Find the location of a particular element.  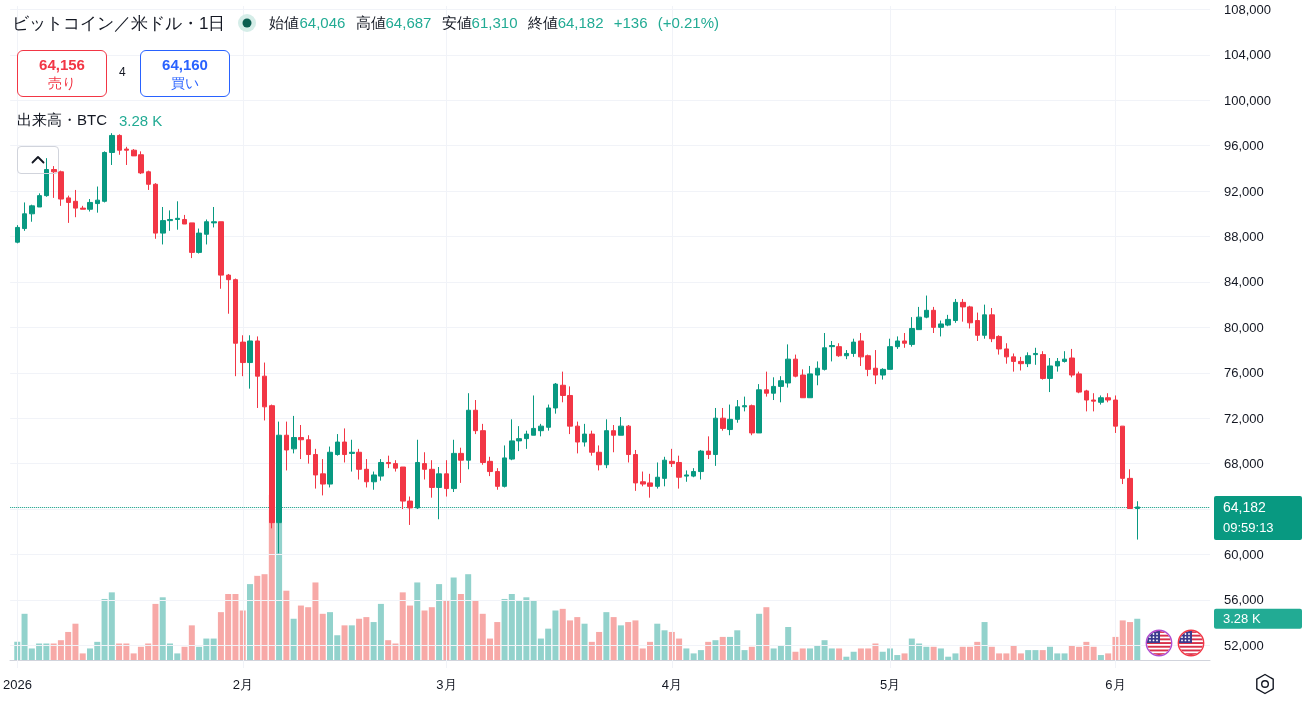

y-tick-label: 92,000 is located at coordinates (1244, 191).